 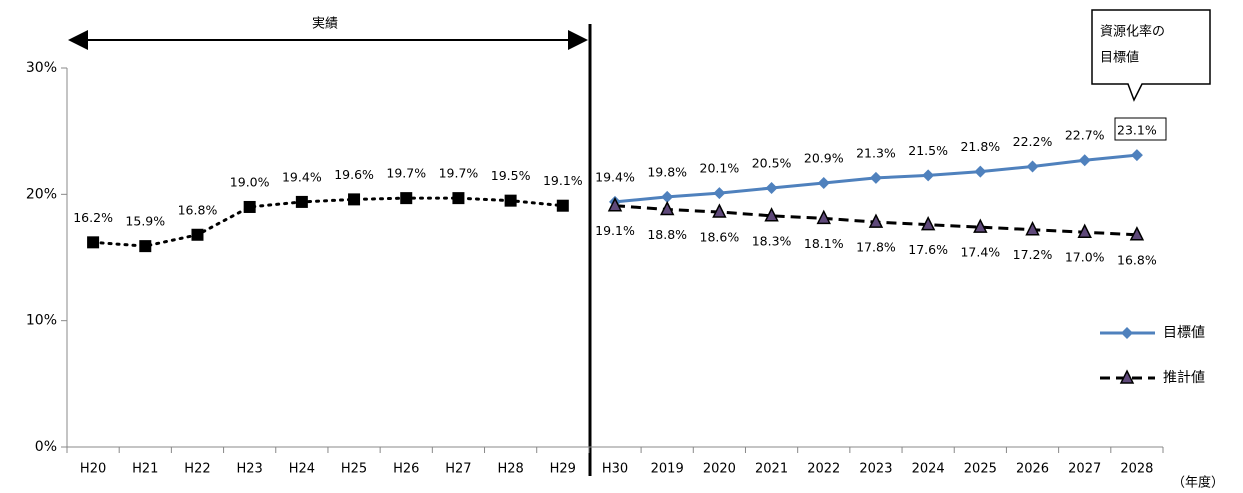 I want to click on data-label: 17.8%, so click(x=876, y=247).